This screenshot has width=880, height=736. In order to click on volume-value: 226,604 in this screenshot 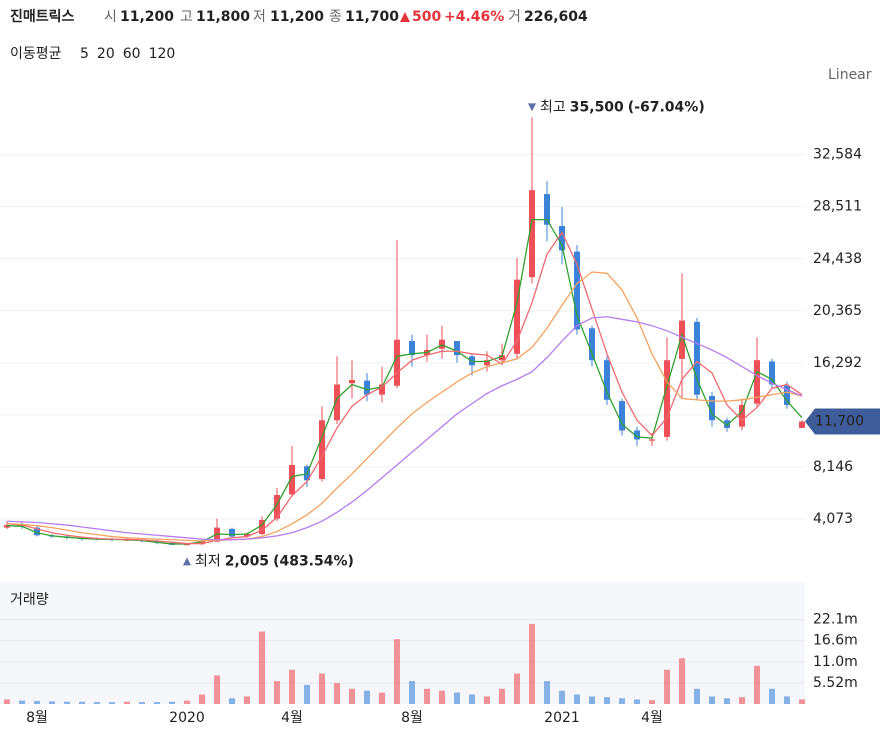, I will do `click(556, 17)`.